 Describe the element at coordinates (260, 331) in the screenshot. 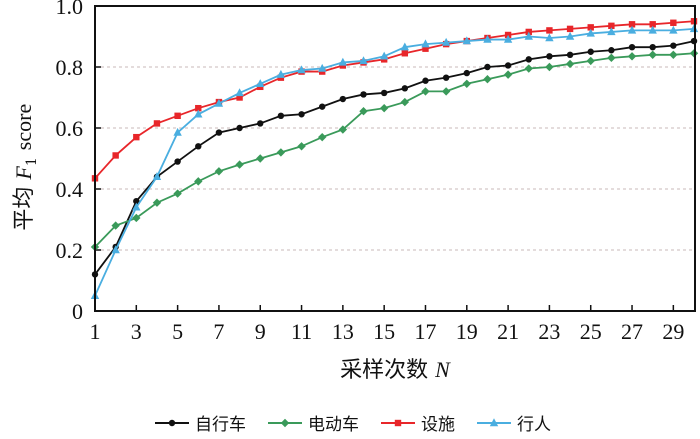

I see `x-tick-label: 9` at that location.